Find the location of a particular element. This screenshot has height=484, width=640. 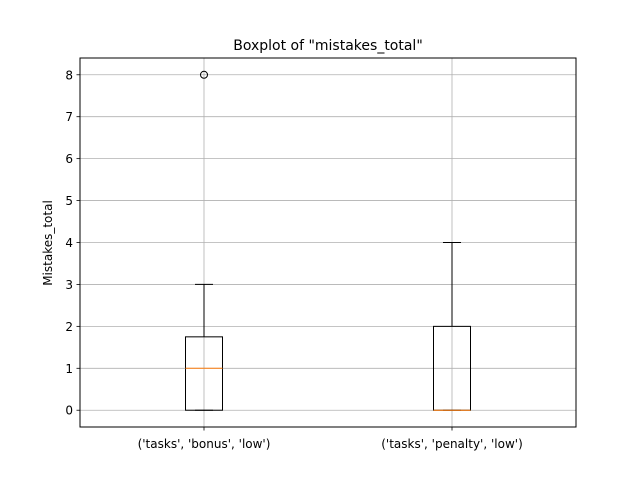

y-tick-label: 5 is located at coordinates (69, 201).